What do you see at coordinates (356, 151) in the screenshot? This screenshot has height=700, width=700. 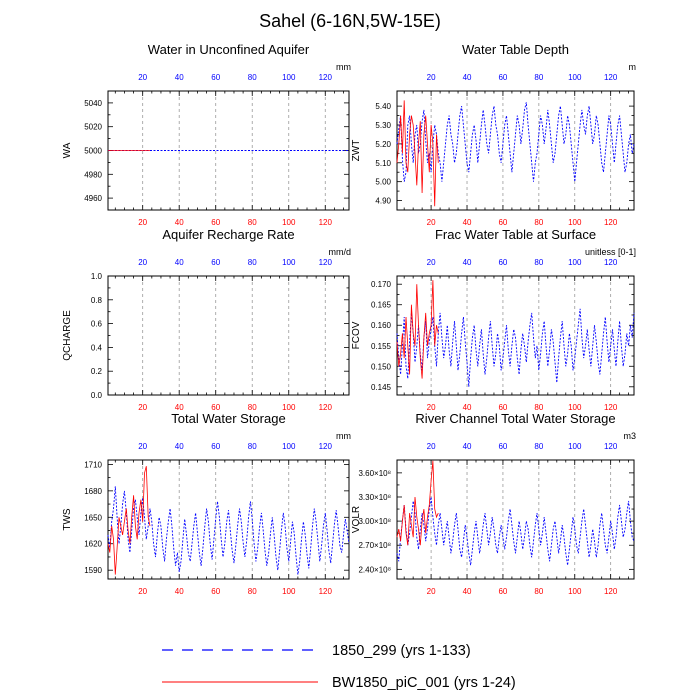 I see `y-axis-label: ZWT` at bounding box center [356, 151].